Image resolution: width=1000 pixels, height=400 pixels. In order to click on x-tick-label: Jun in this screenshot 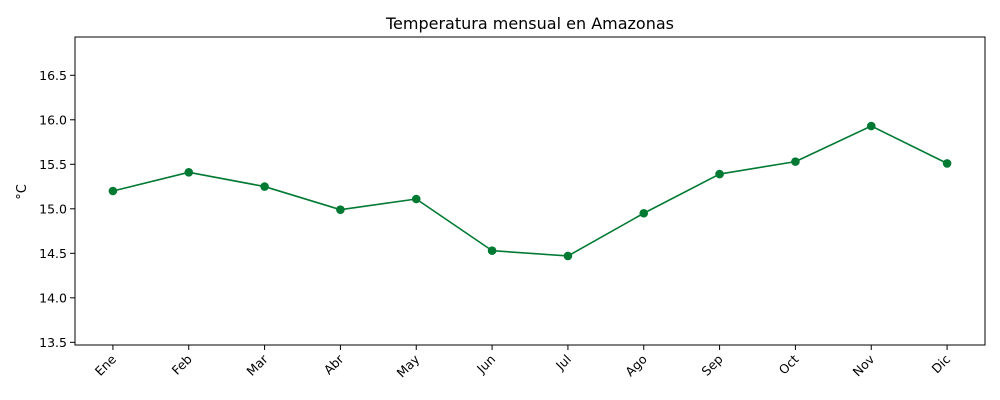, I will do `click(485, 364)`.